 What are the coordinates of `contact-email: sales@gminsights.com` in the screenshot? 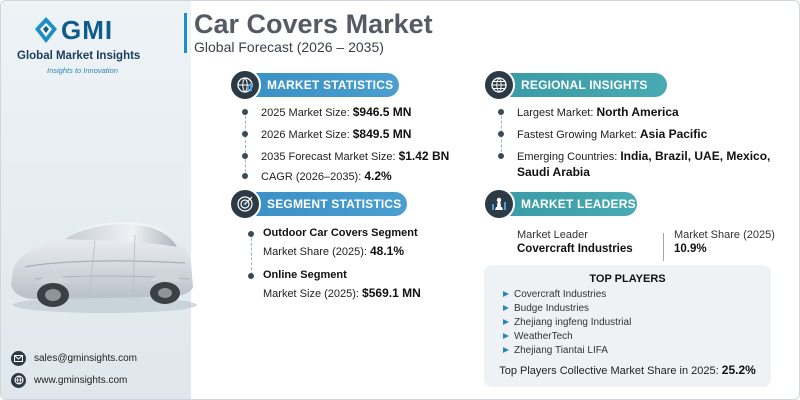 It's located at (101, 358).